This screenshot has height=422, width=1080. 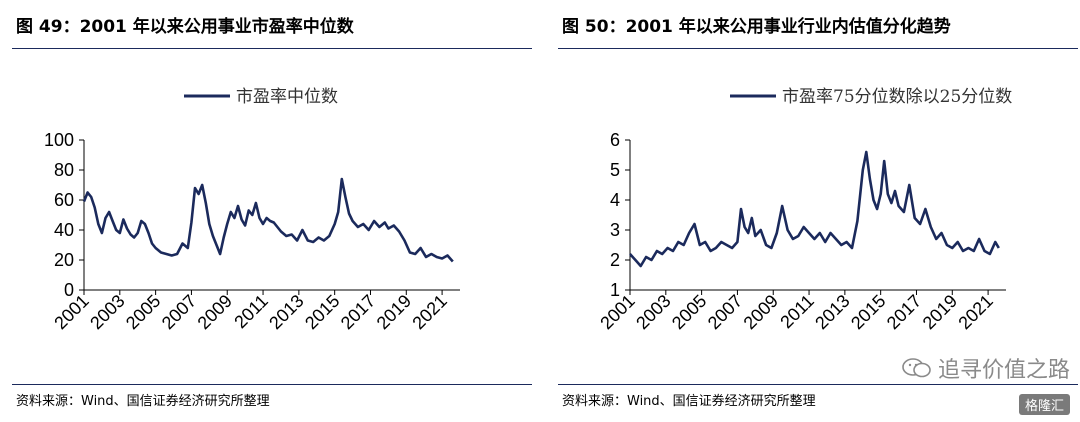 What do you see at coordinates (64, 200) in the screenshot?
I see `left-y-tick-label: 60` at bounding box center [64, 200].